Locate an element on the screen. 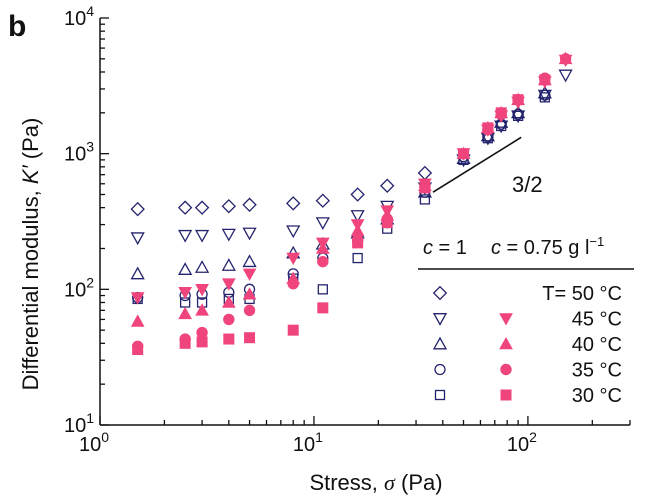 Image resolution: width=645 pixels, height=499 pixels. x-axis-label: Stress, σ (Pa) is located at coordinates (375, 482).